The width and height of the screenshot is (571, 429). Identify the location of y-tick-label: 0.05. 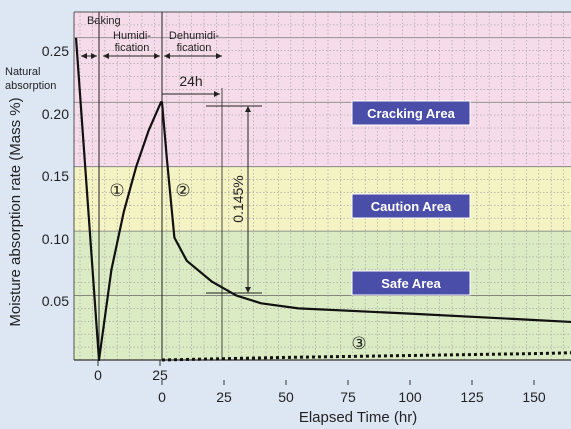
(55, 301).